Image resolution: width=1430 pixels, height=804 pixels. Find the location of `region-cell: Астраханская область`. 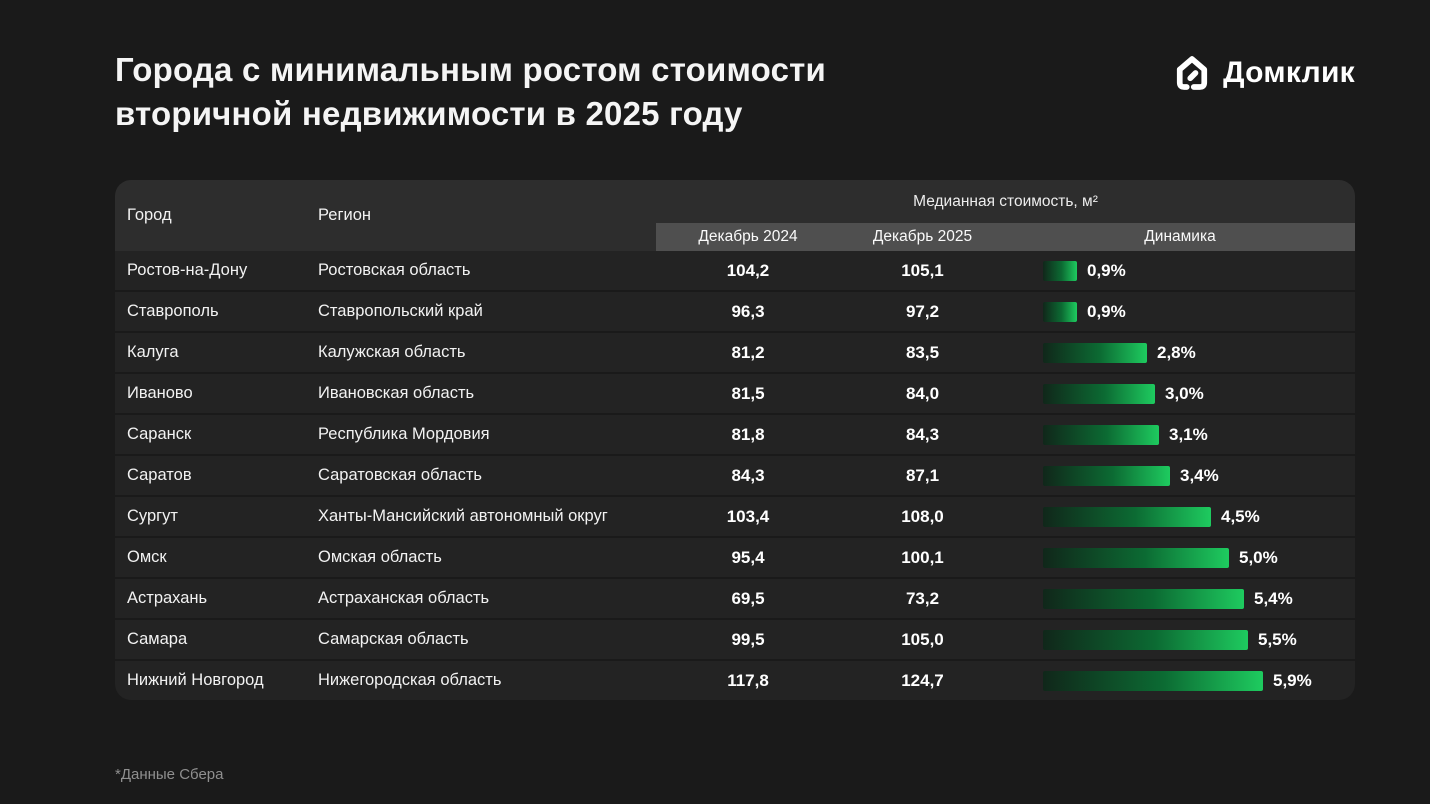

region-cell: Астраханская область is located at coordinates (404, 598).